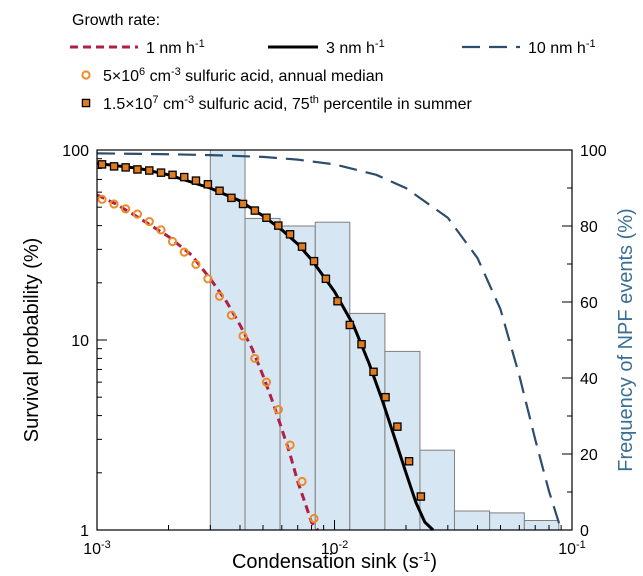 The height and width of the screenshot is (576, 643). Describe the element at coordinates (282, 76) in the screenshot. I see `legend-label-end: sulfuric acid, annual median` at that location.